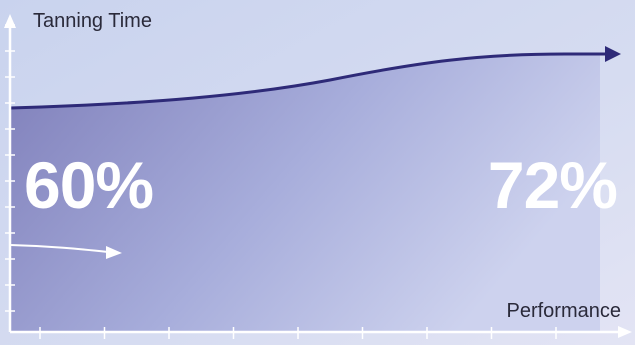 The width and height of the screenshot is (635, 345). I want to click on end-value-label: 72%, so click(552, 185).